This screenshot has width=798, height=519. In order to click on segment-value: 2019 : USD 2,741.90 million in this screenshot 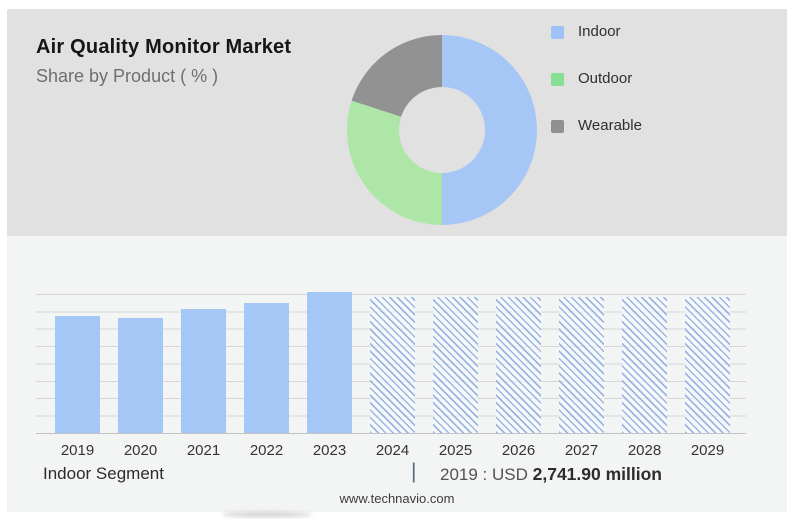, I will do `click(551, 474)`.